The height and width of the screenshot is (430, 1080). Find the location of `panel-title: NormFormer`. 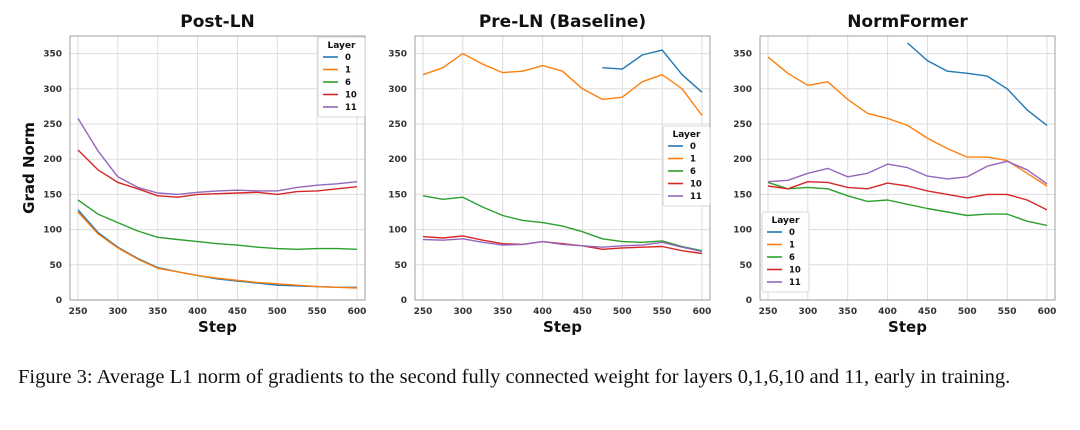

panel-title: NormFormer is located at coordinates (907, 22).